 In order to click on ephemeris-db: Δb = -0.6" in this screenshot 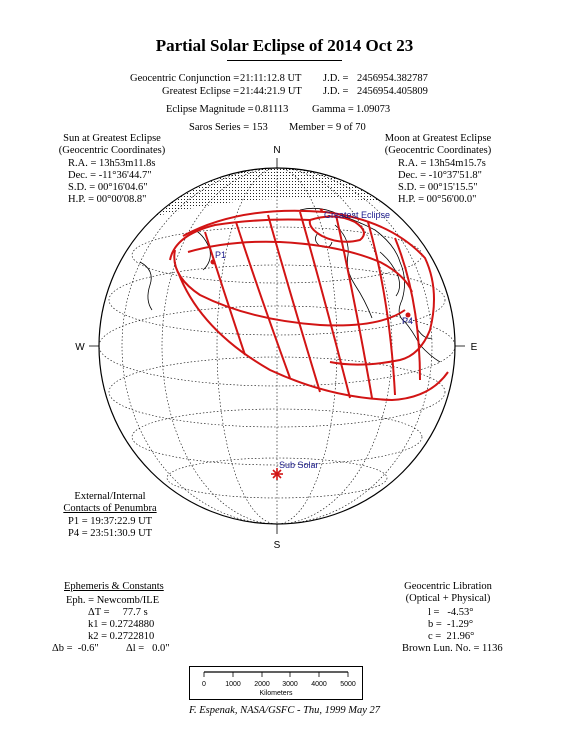, I will do `click(75, 648)`.